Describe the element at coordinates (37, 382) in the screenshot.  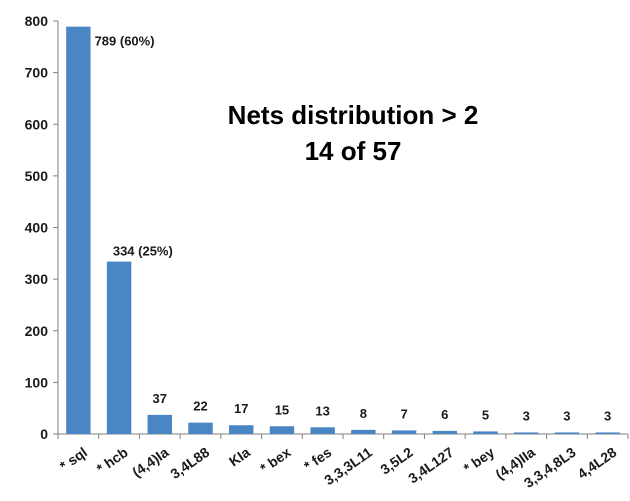
I see `y-tick-label: 100` at that location.